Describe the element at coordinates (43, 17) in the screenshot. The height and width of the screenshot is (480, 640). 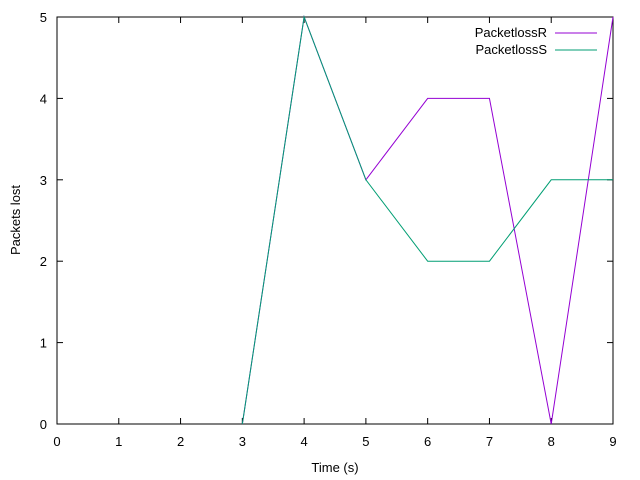
I see `y-tick-label: 5` at that location.